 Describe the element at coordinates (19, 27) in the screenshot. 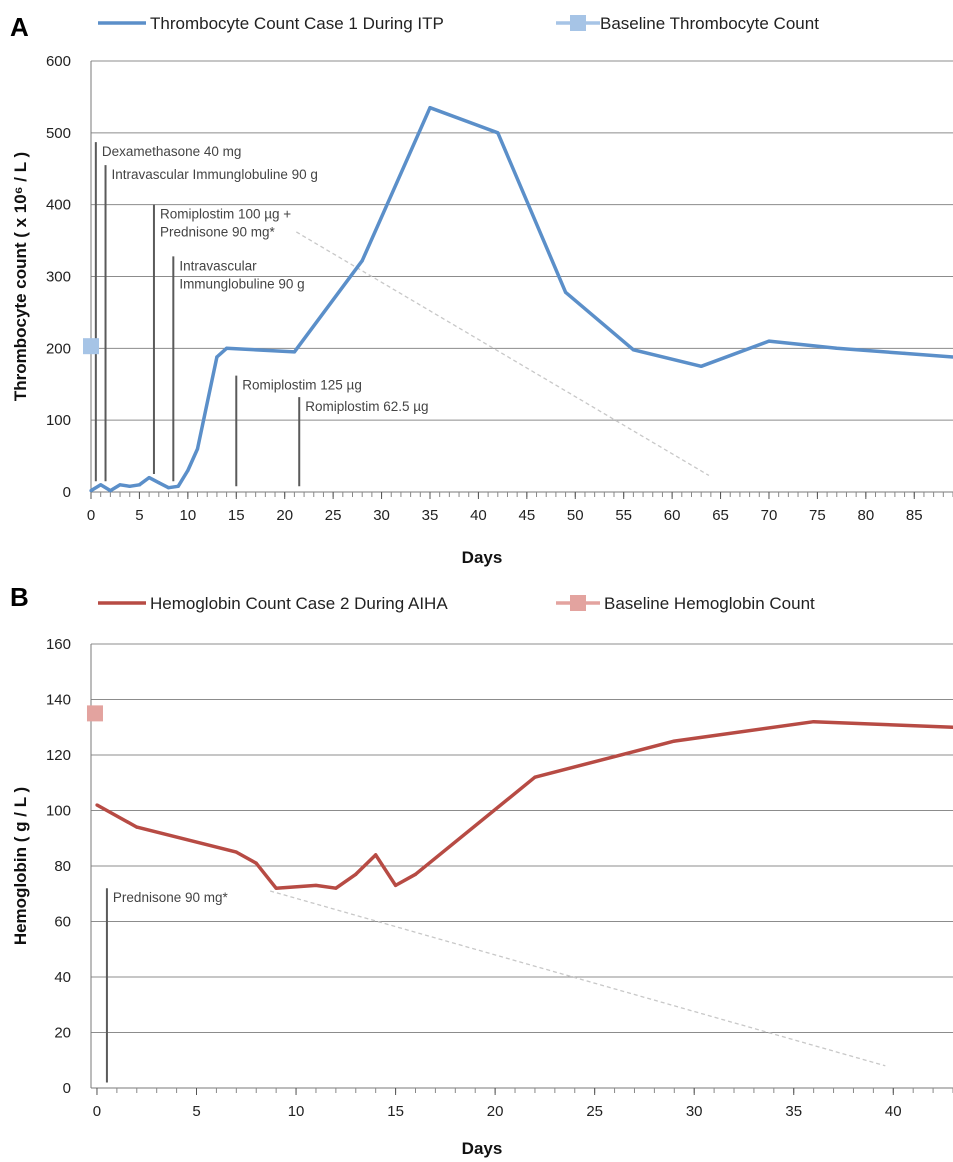

I see `panel-letter: A` at that location.